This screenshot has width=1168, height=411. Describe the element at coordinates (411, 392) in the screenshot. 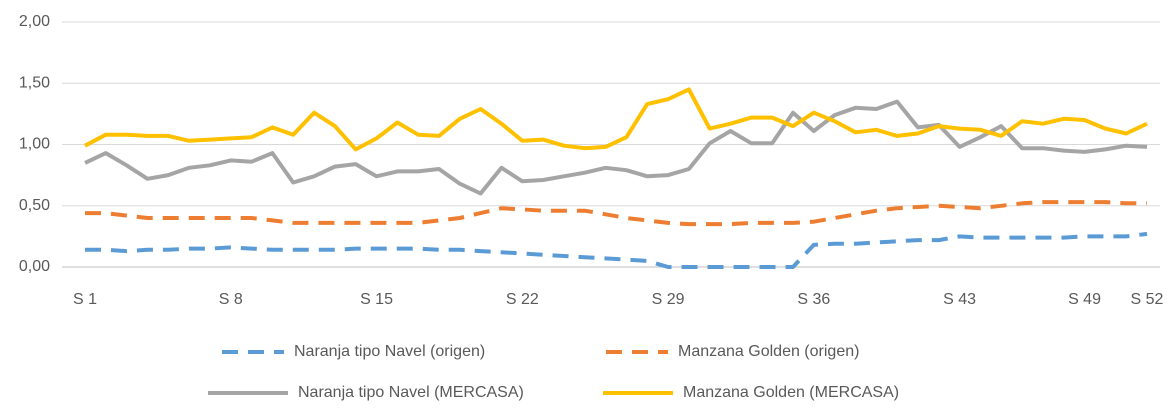

I see `legend-label: Naranja tipo Navel (MERCASA)` at that location.